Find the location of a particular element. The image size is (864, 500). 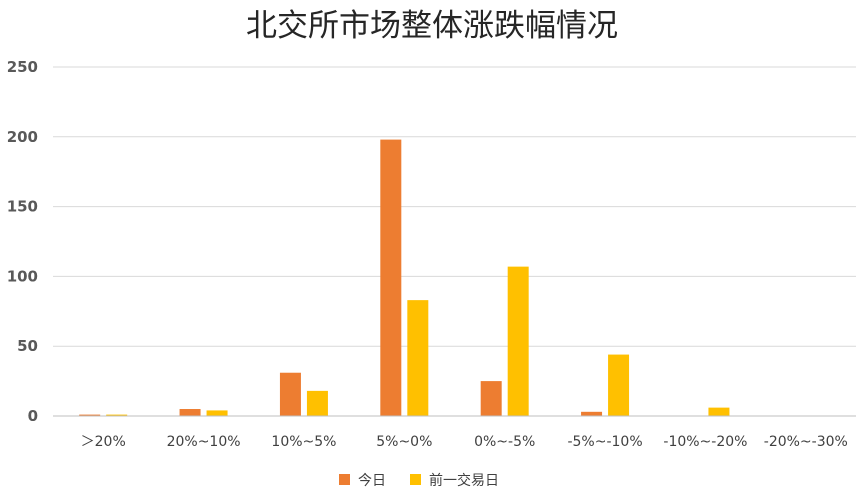

x-tick-label: -20%~-30% is located at coordinates (806, 442).